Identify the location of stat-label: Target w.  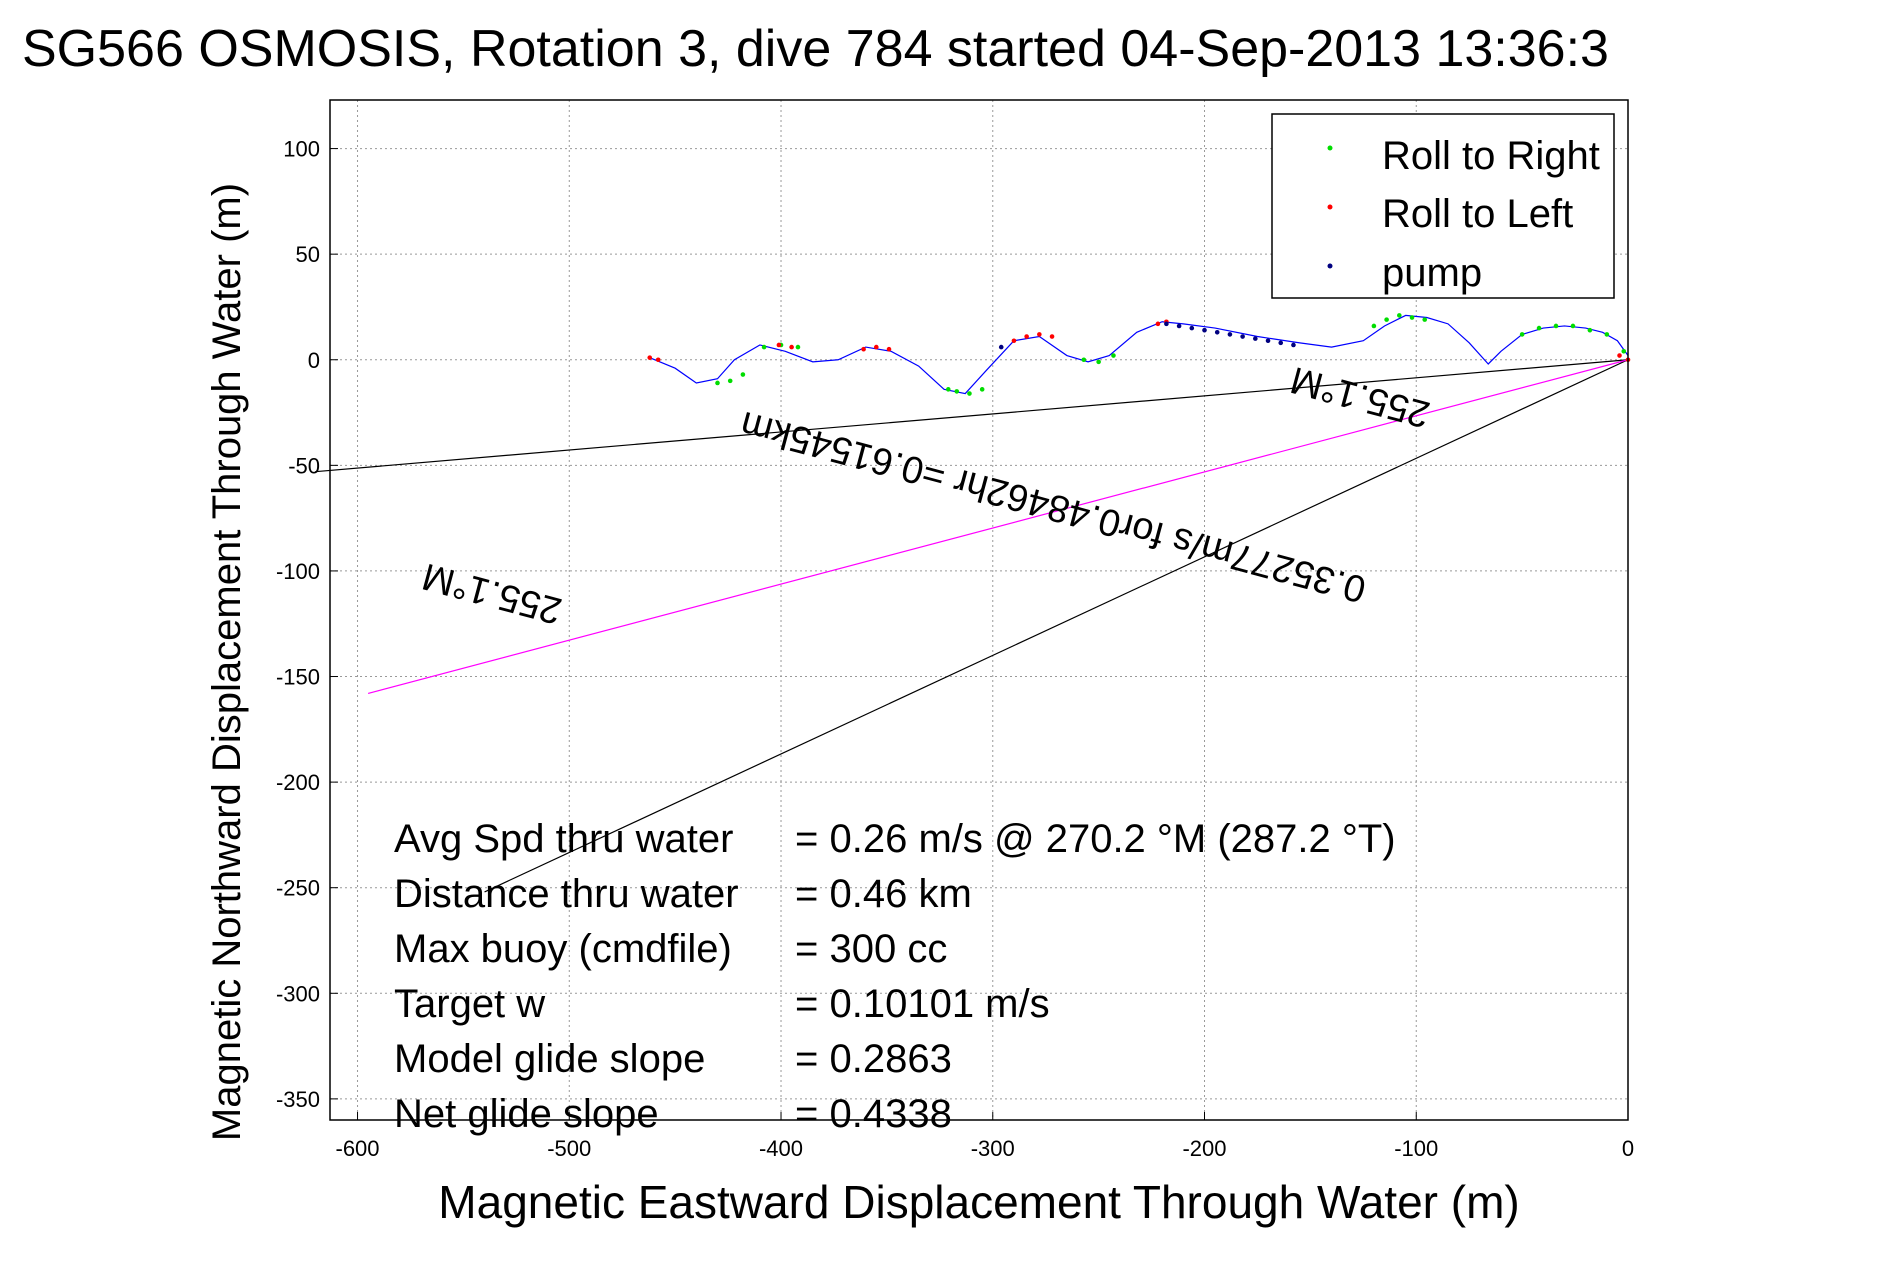
(469, 1004).